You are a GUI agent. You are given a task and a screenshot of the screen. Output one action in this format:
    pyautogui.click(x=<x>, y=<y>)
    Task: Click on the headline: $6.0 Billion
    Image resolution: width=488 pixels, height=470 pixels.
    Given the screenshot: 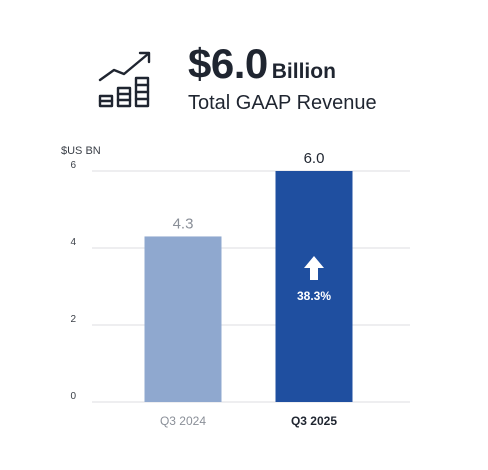 What is the action you would take?
    pyautogui.click(x=262, y=64)
    